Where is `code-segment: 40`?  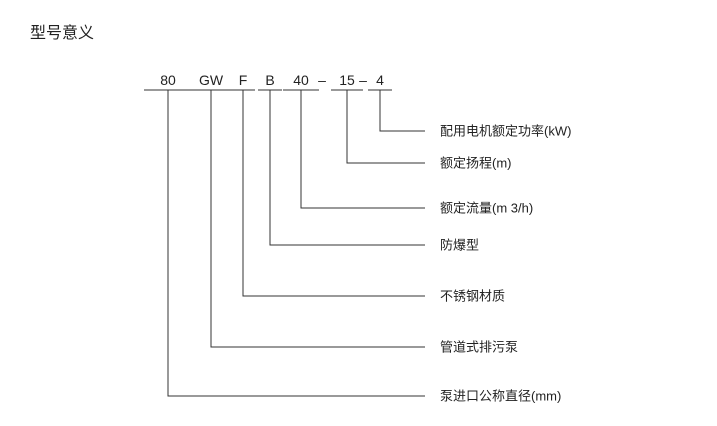 code-segment: 40 is located at coordinates (301, 80).